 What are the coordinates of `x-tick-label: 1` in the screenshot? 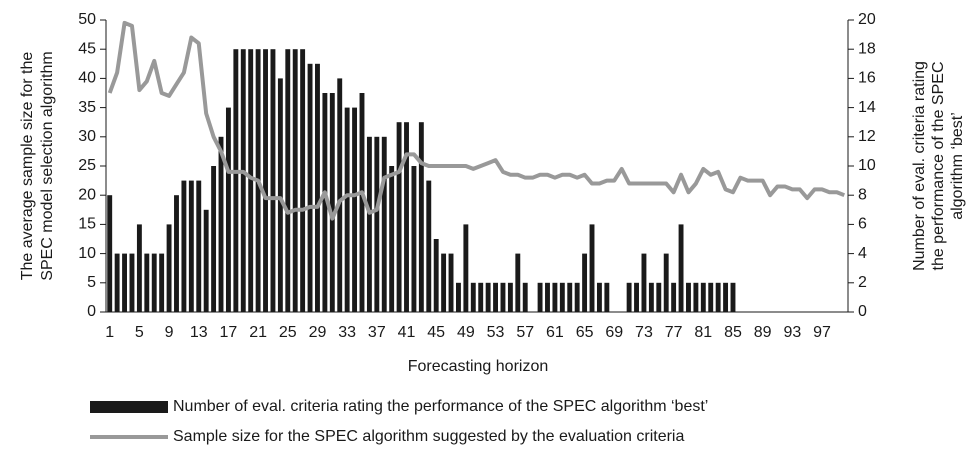 It's located at (109, 332).